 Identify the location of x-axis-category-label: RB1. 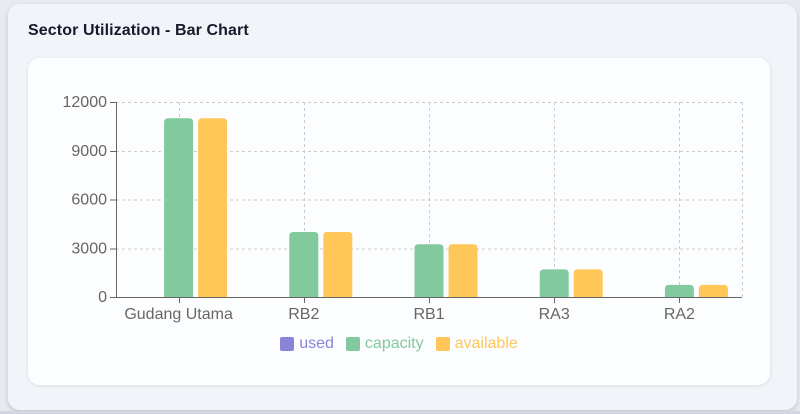
(428, 314).